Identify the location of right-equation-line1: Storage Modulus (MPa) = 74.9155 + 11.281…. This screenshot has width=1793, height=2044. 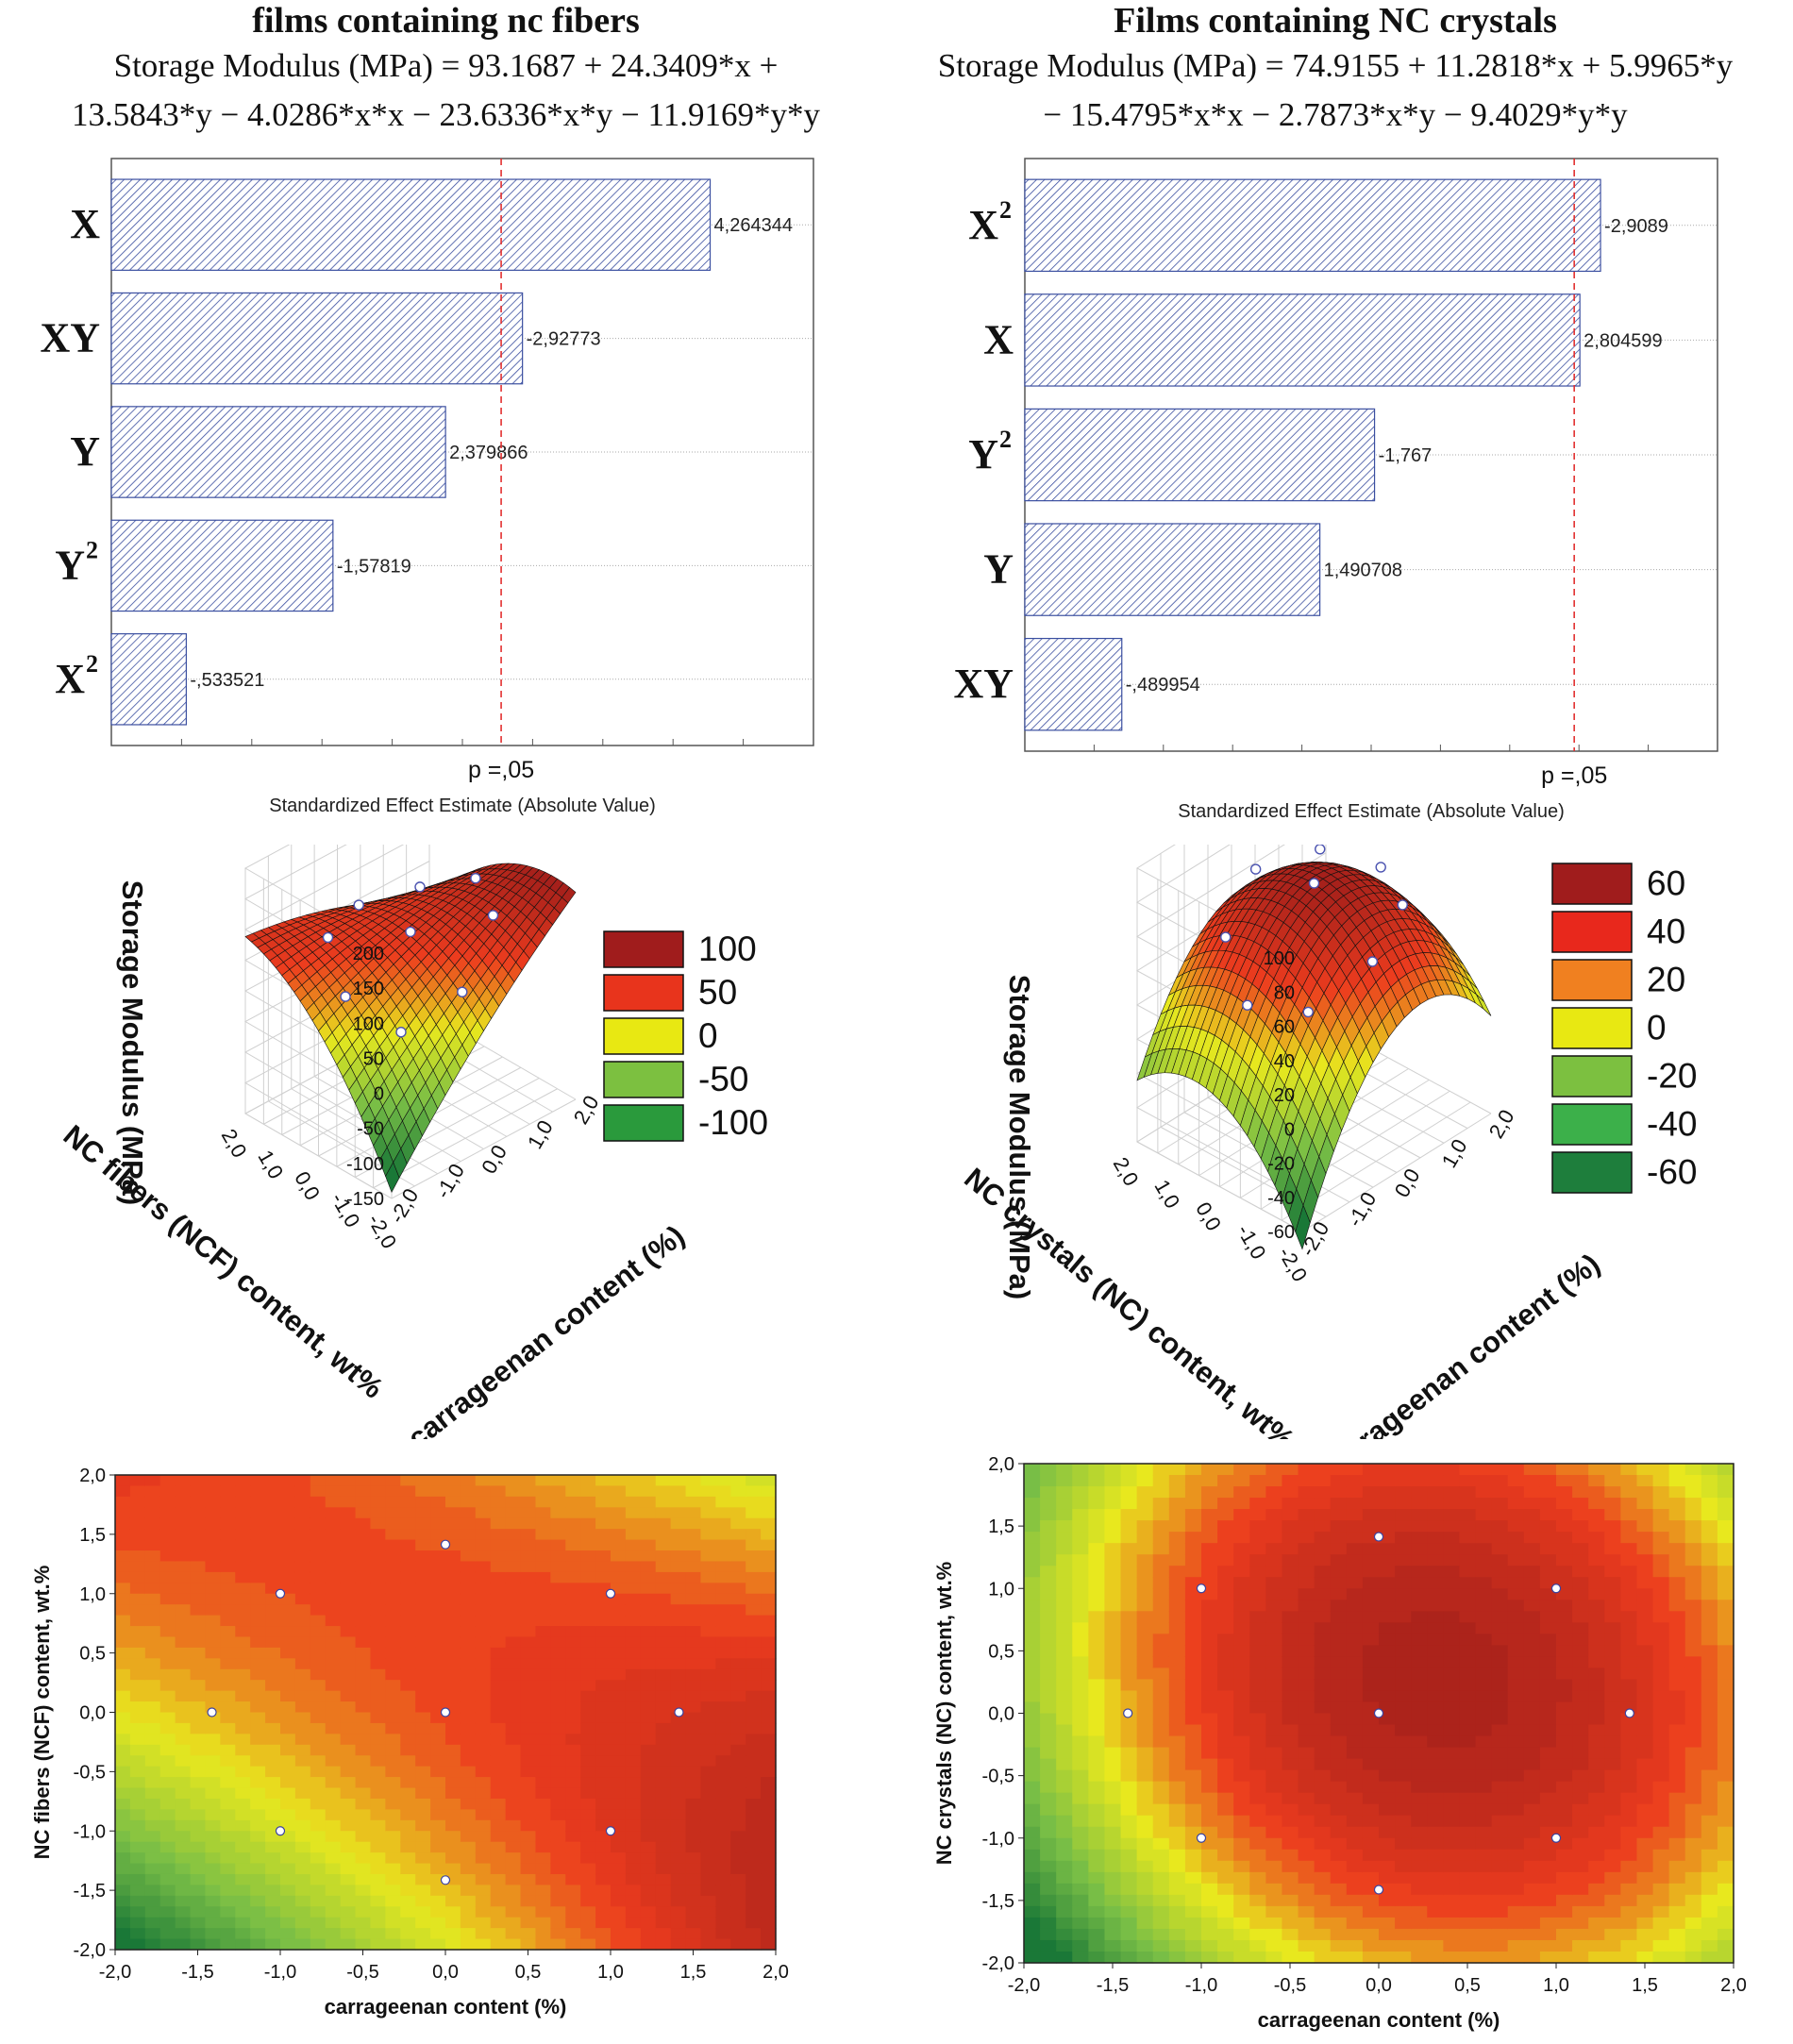
(1335, 66).